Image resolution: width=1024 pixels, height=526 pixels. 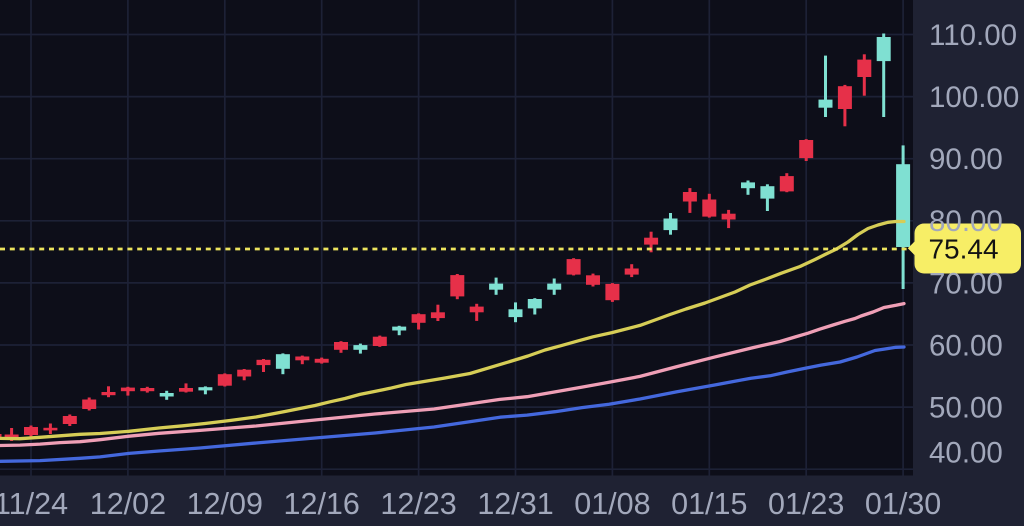 What do you see at coordinates (709, 504) in the screenshot?
I see `svg-text: 01/15` at bounding box center [709, 504].